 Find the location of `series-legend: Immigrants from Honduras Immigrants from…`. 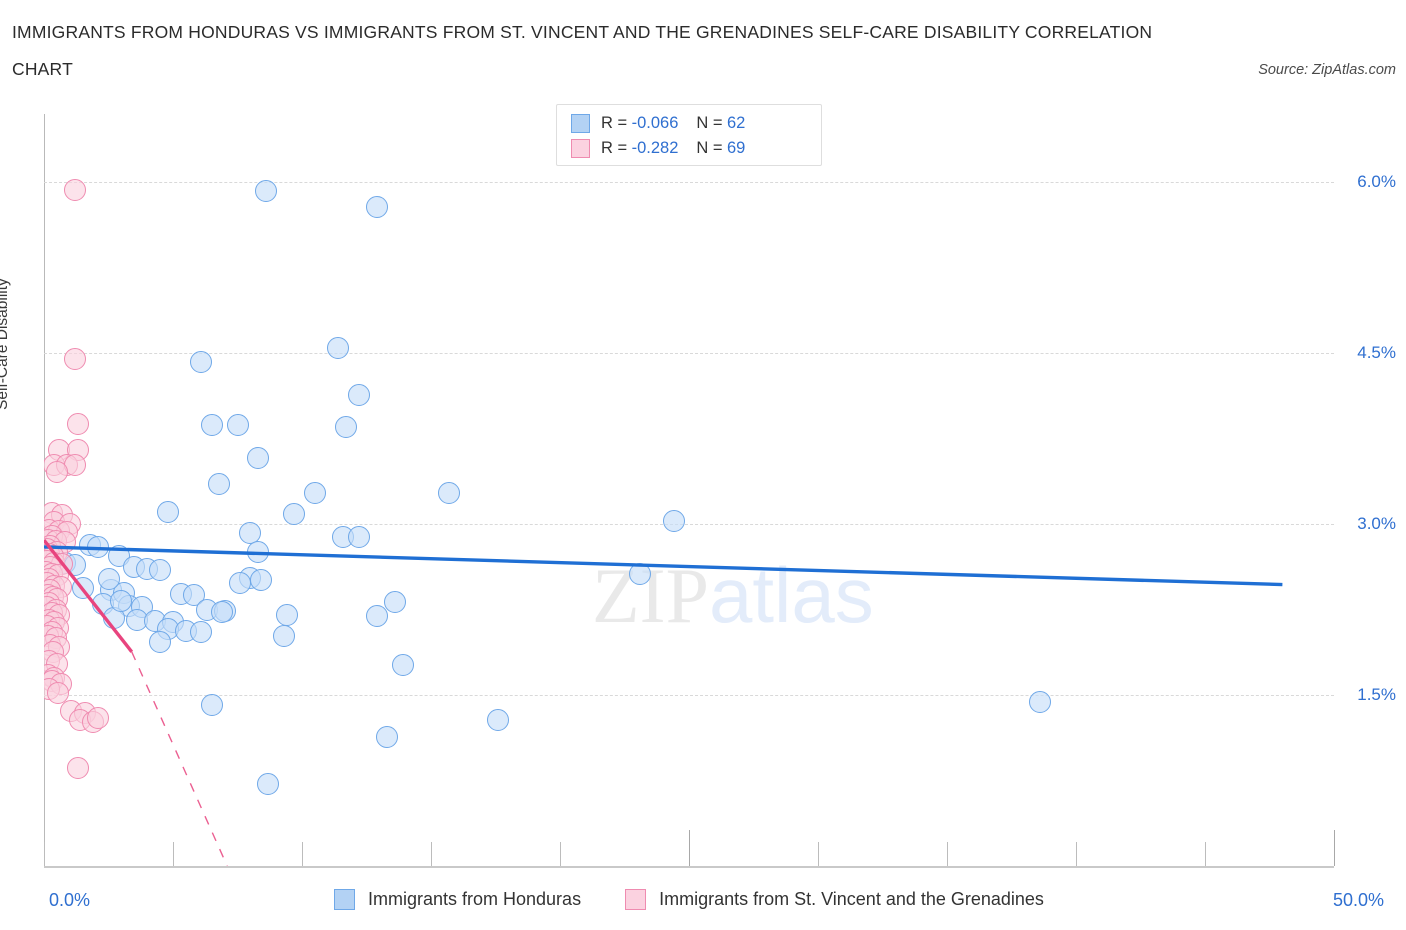

series-legend: Immigrants from Honduras Immigrants from… is located at coordinates (689, 899).